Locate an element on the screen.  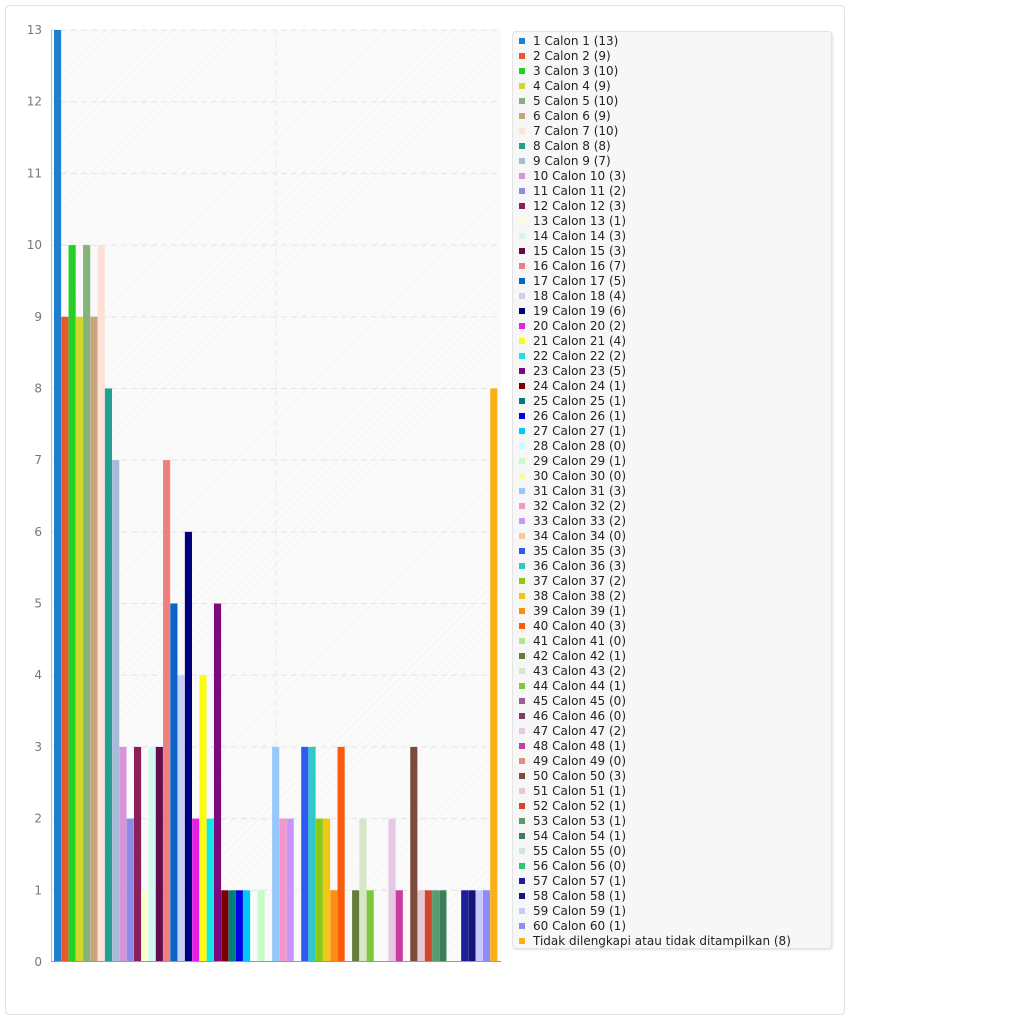
legend-item: 21 Calon 21 (4) is located at coordinates (675, 340).